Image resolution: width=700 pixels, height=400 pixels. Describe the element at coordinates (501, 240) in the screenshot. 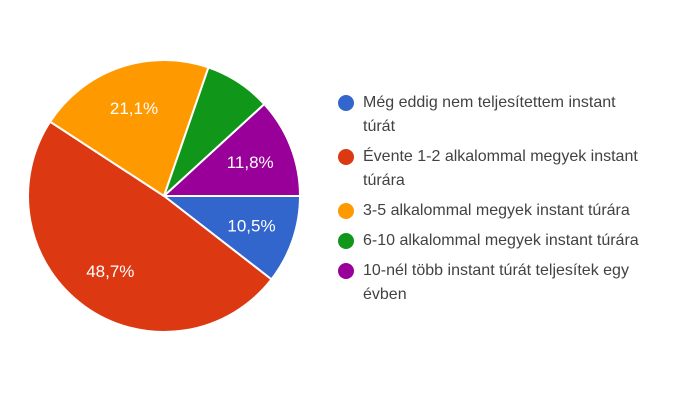

I see `legend-label-line: 6-10 alkalommal megyek instant túrára` at that location.